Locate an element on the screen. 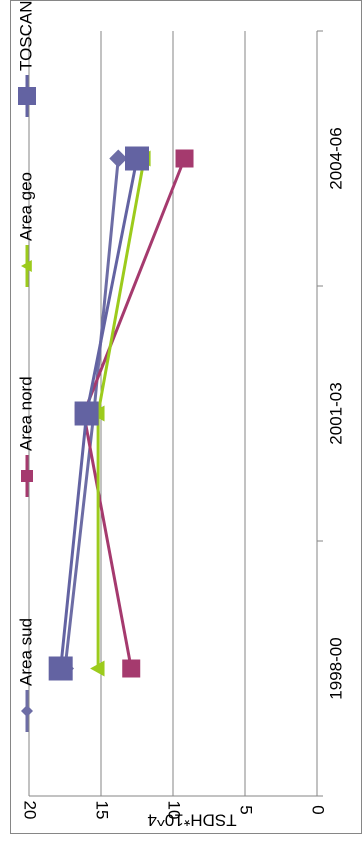 This screenshot has height=847, width=362. category-tick-label: 2001-03 is located at coordinates (335, 413).